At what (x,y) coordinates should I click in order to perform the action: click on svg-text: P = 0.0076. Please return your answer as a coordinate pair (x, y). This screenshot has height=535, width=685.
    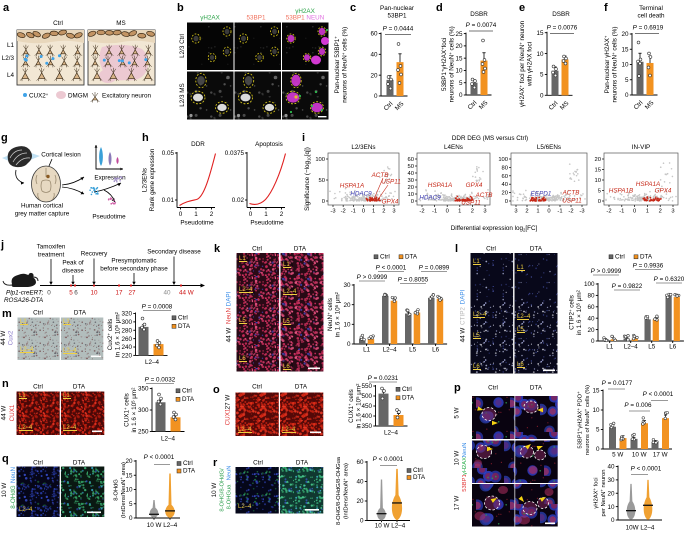
    Looking at the image, I should click on (562, 28).